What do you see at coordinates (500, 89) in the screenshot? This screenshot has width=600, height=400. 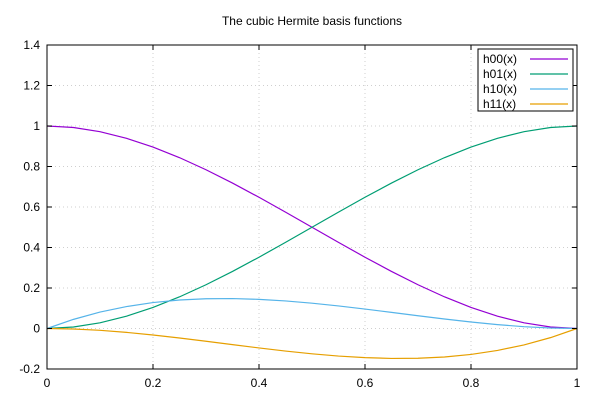 I see `legend-label: h10(x)` at bounding box center [500, 89].